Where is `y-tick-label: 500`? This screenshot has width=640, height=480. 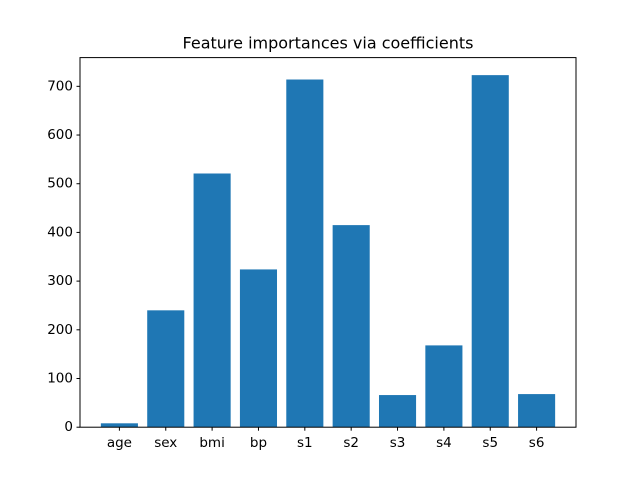
y-tick-label: 500 is located at coordinates (60, 184).